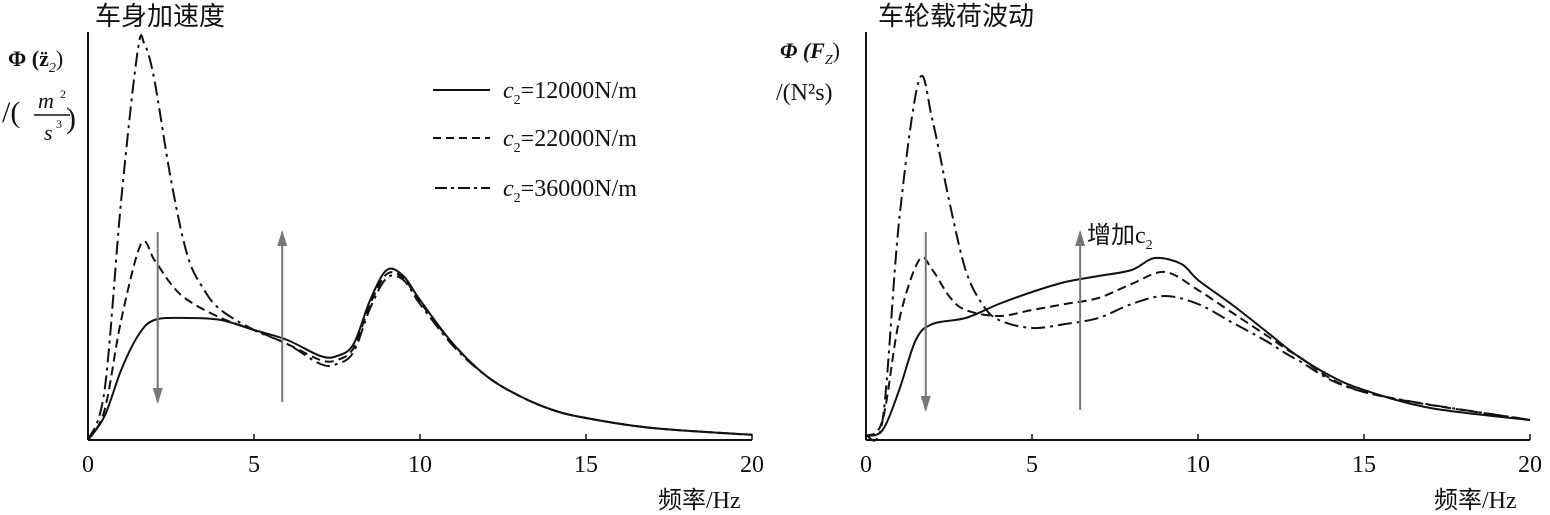 The image size is (1550, 515). I want to click on svg-text: c2=12000N/m, so click(570, 93).